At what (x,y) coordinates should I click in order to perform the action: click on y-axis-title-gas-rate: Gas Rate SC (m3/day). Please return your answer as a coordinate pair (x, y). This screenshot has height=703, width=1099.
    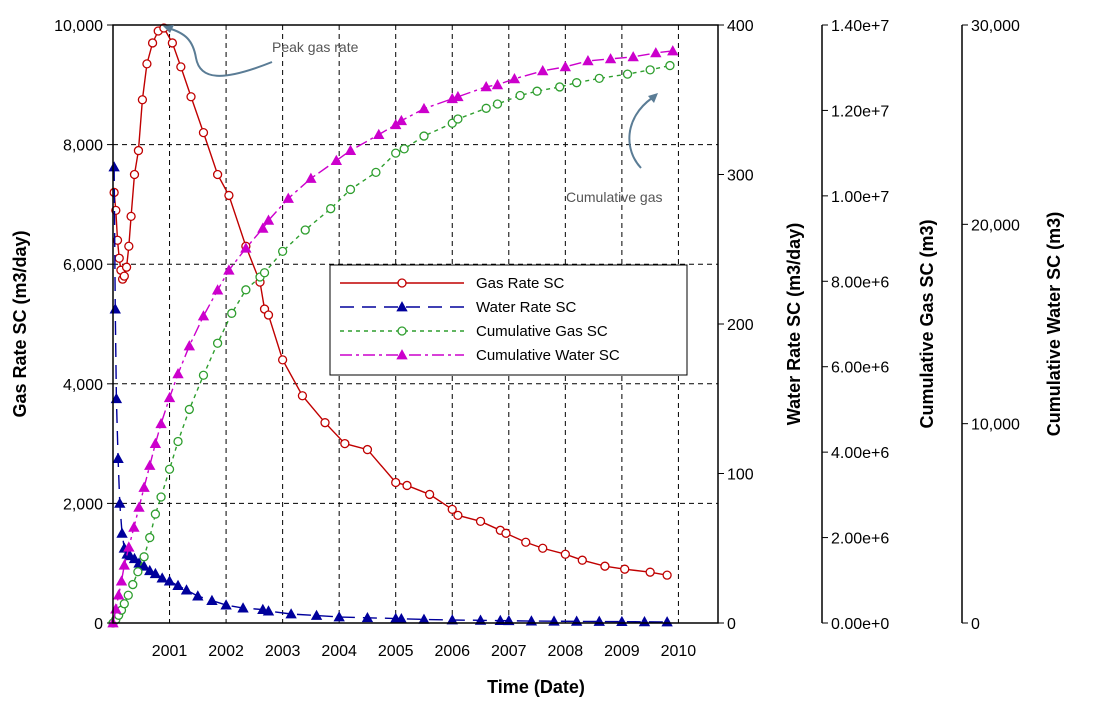
    Looking at the image, I should click on (20, 323).